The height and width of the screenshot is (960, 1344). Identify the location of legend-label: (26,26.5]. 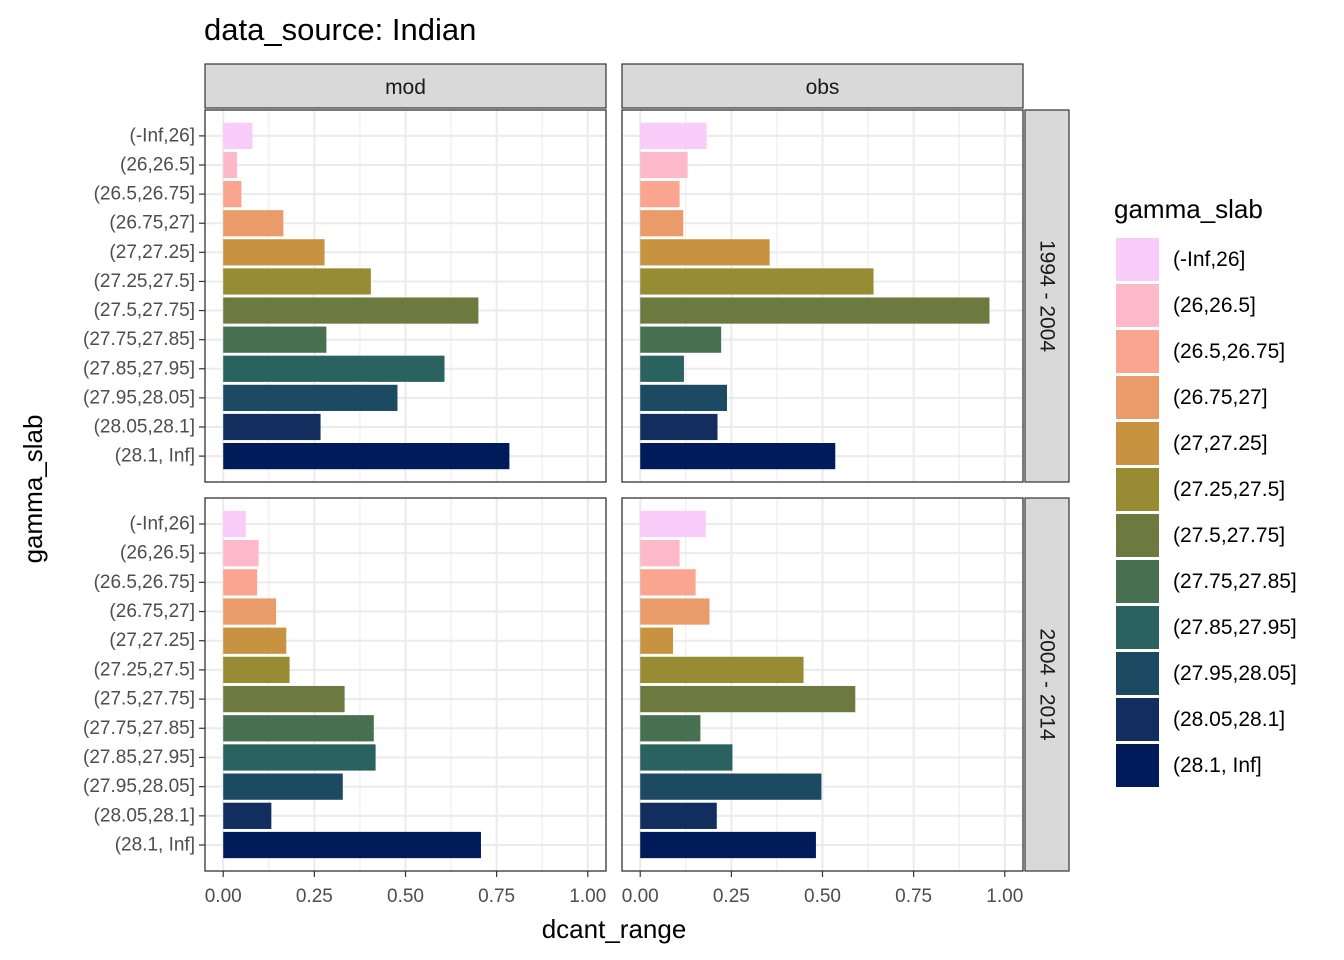
(1214, 305).